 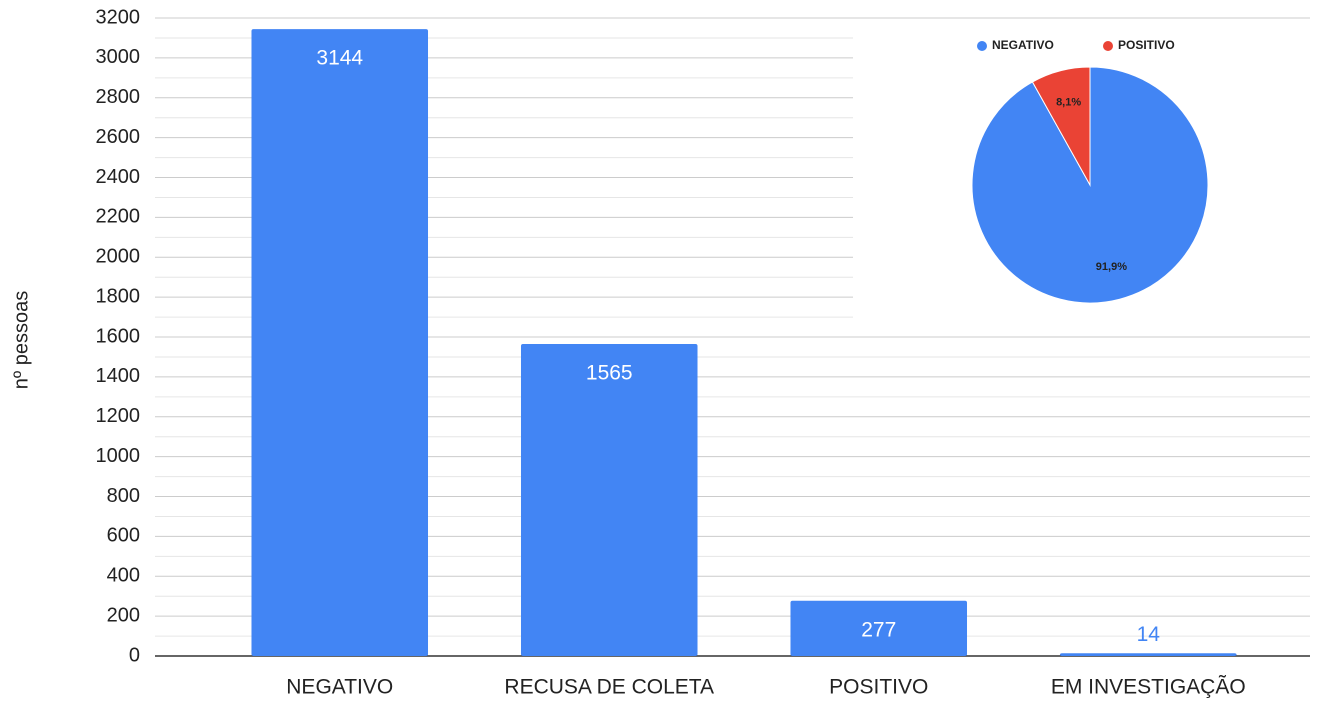 I want to click on y-tick-label: 800, so click(x=123, y=496).